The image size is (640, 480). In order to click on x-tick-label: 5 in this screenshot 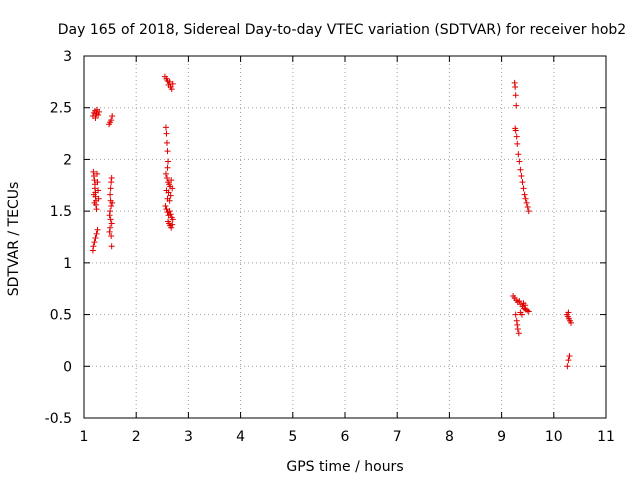, I will do `click(292, 437)`.